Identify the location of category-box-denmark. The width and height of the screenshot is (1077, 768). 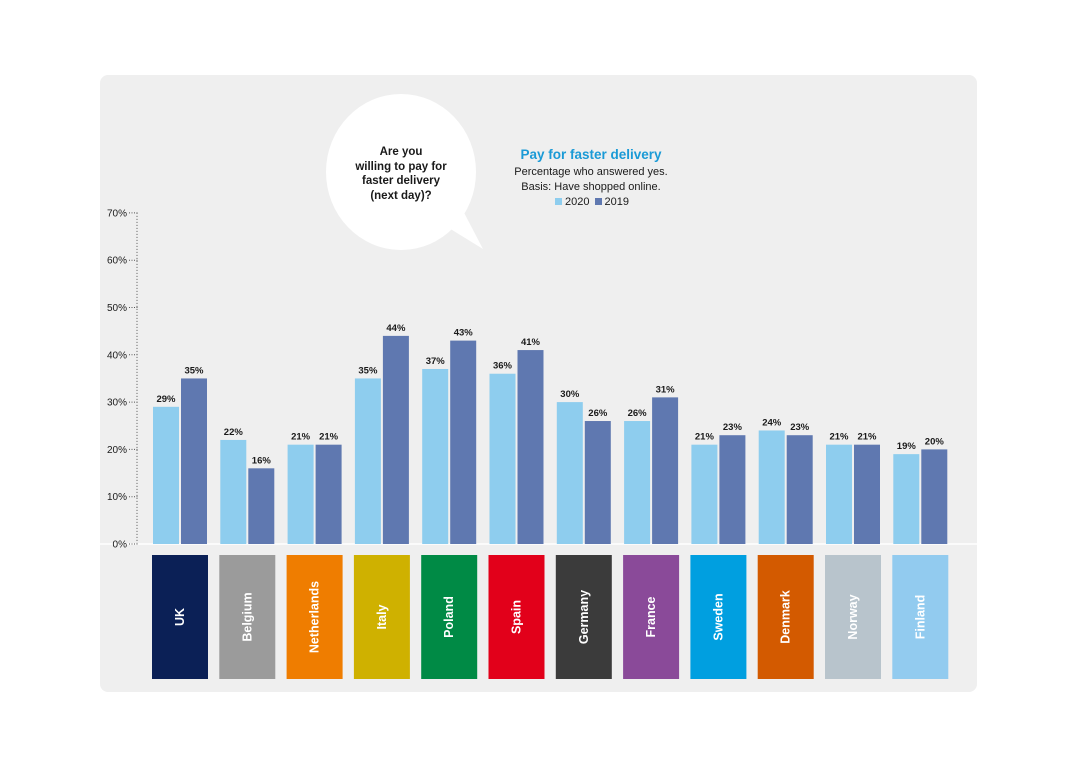
(785, 617).